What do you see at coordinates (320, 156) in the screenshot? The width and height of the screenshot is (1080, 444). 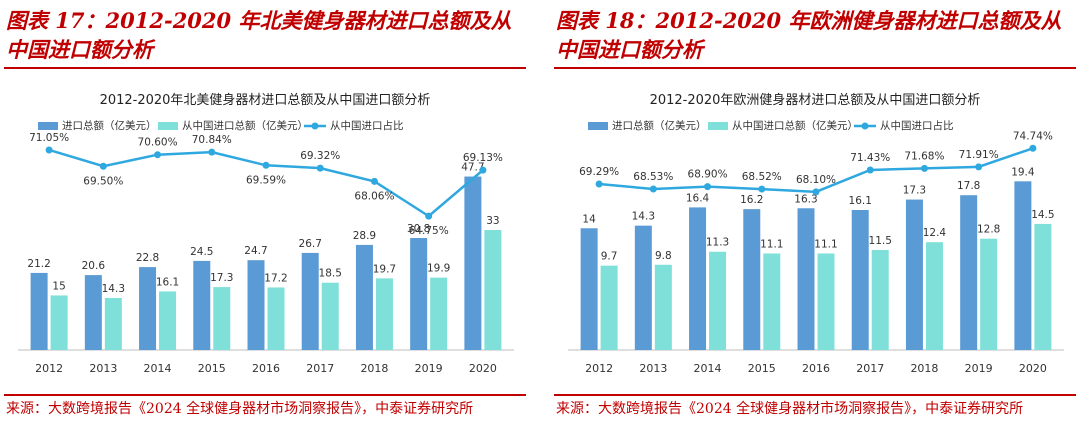 I see `share-data-label: 69.32%` at bounding box center [320, 156].